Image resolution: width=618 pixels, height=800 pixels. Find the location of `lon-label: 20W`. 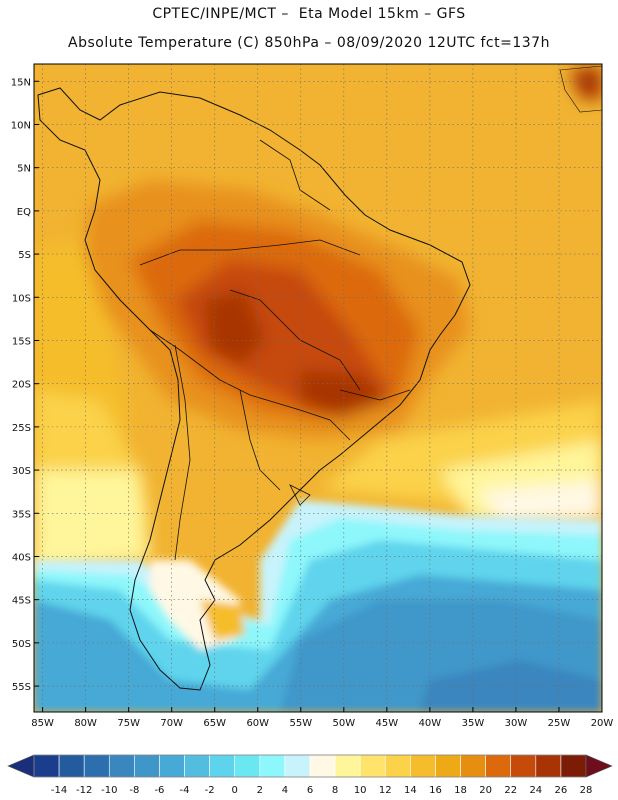

lon-label: 20W is located at coordinates (602, 723).